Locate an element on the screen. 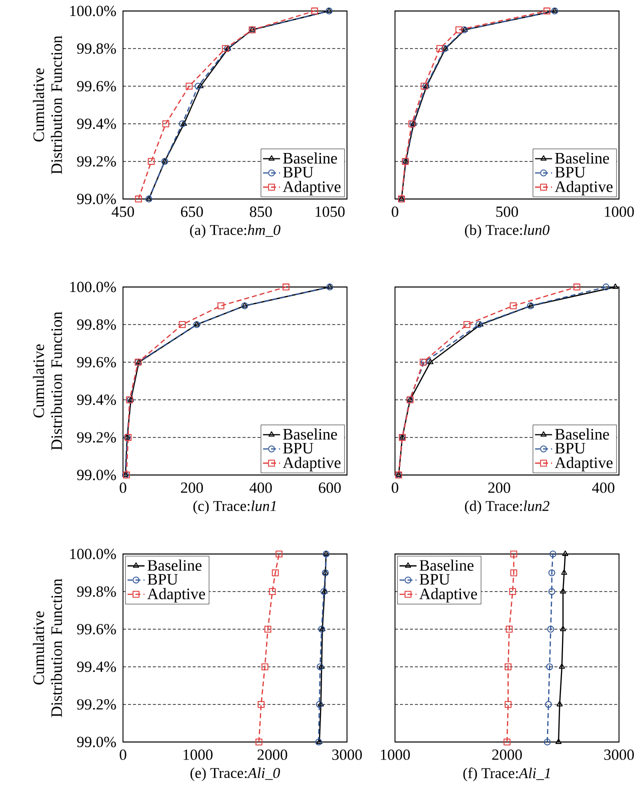  x-tick-label: 500 is located at coordinates (507, 211).